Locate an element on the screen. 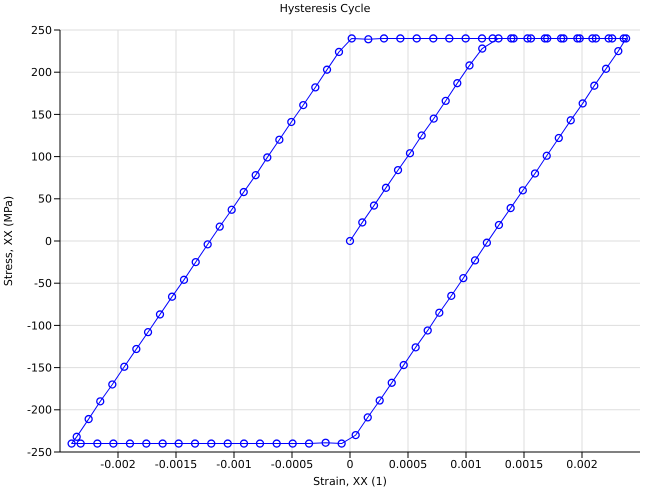  y-tick-label: 250 is located at coordinates (41, 30).